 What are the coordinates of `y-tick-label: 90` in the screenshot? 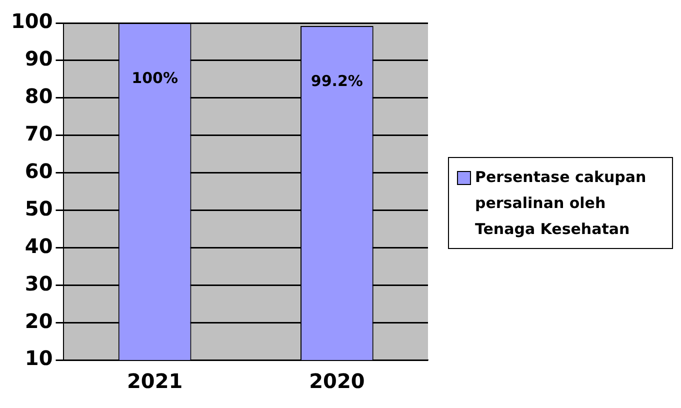 It's located at (38, 58).